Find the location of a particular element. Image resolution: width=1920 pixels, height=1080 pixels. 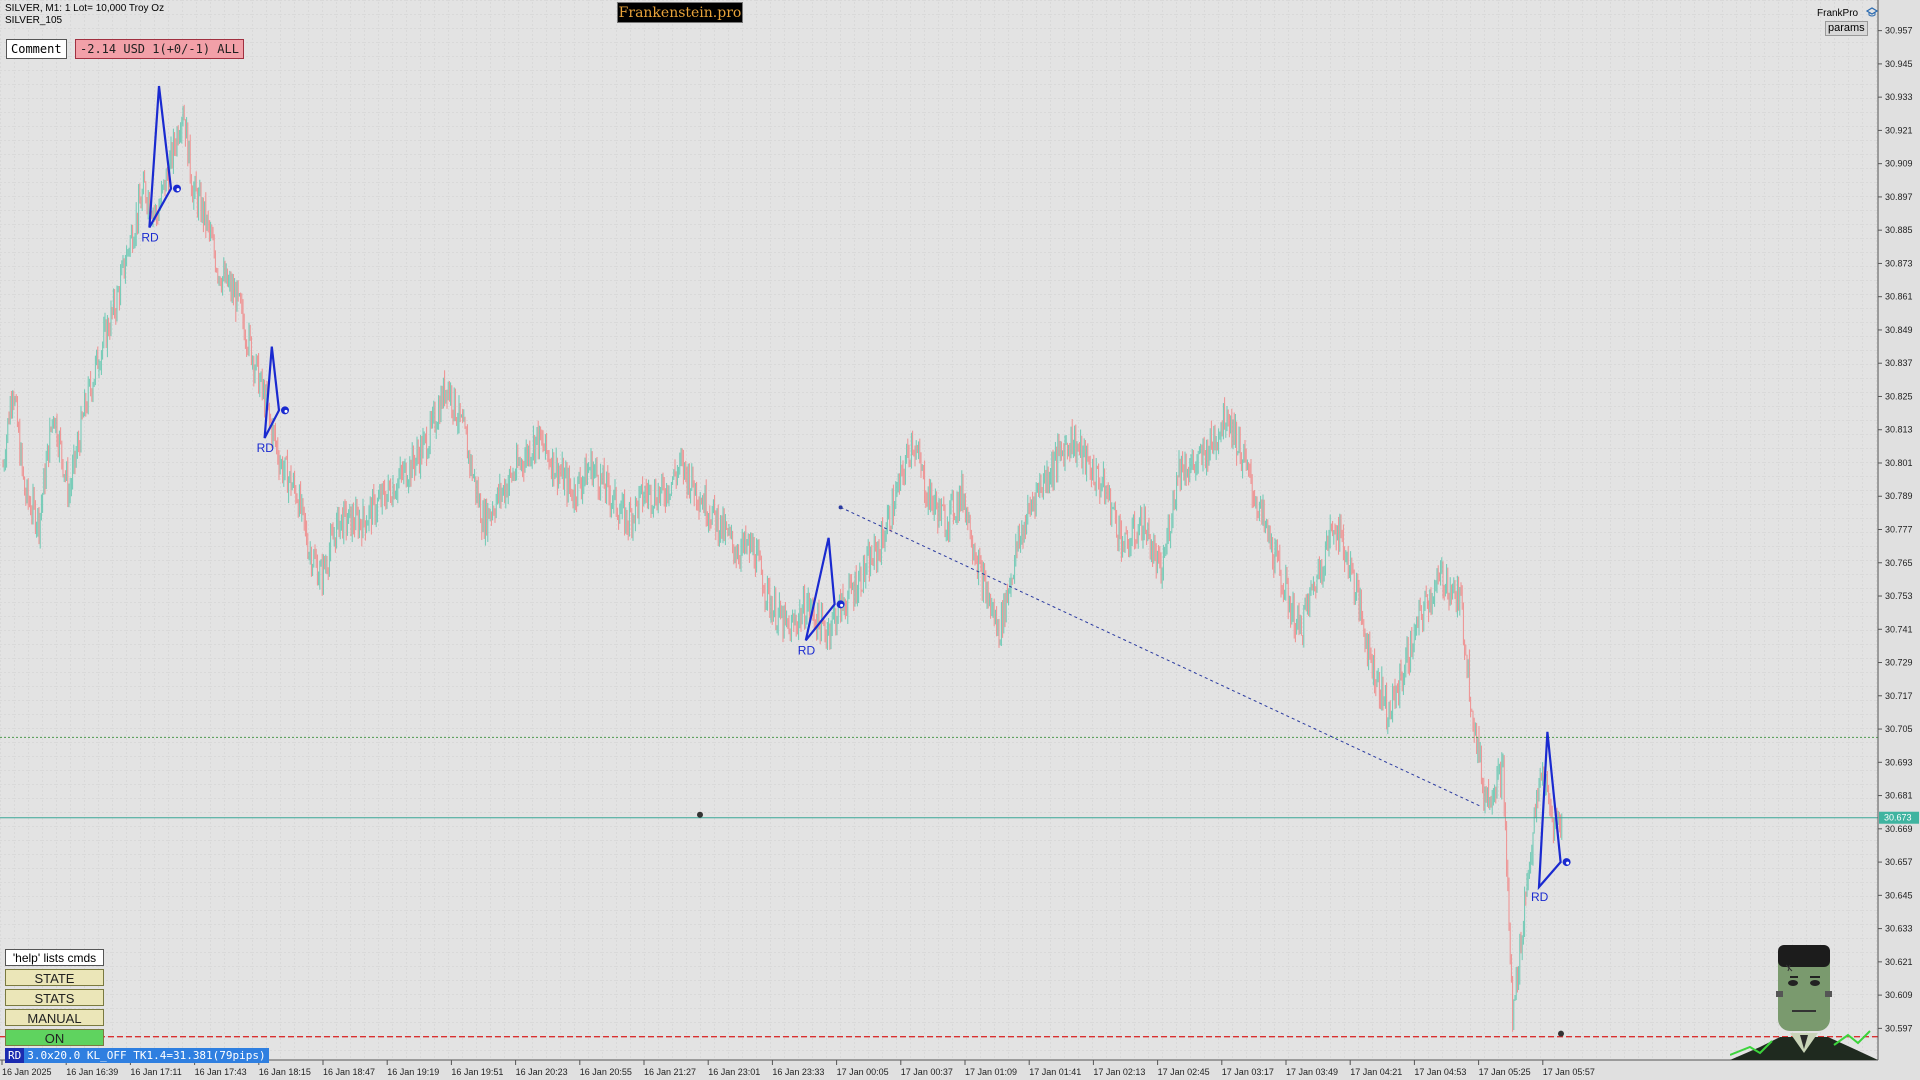

cap-icon is located at coordinates (1872, 12).